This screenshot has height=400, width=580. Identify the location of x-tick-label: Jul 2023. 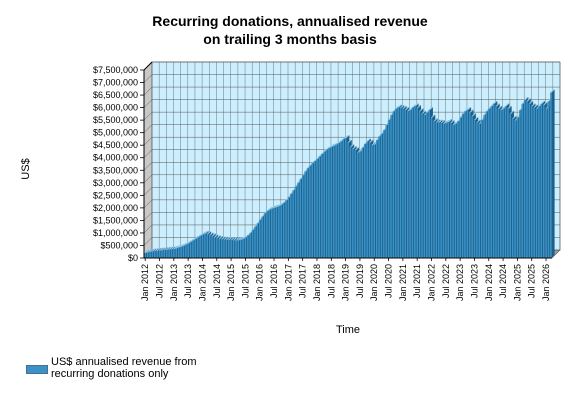
(474, 281).